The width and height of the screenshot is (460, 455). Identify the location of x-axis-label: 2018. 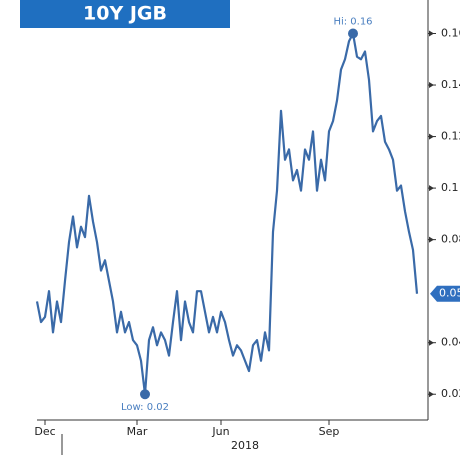
(245, 445).